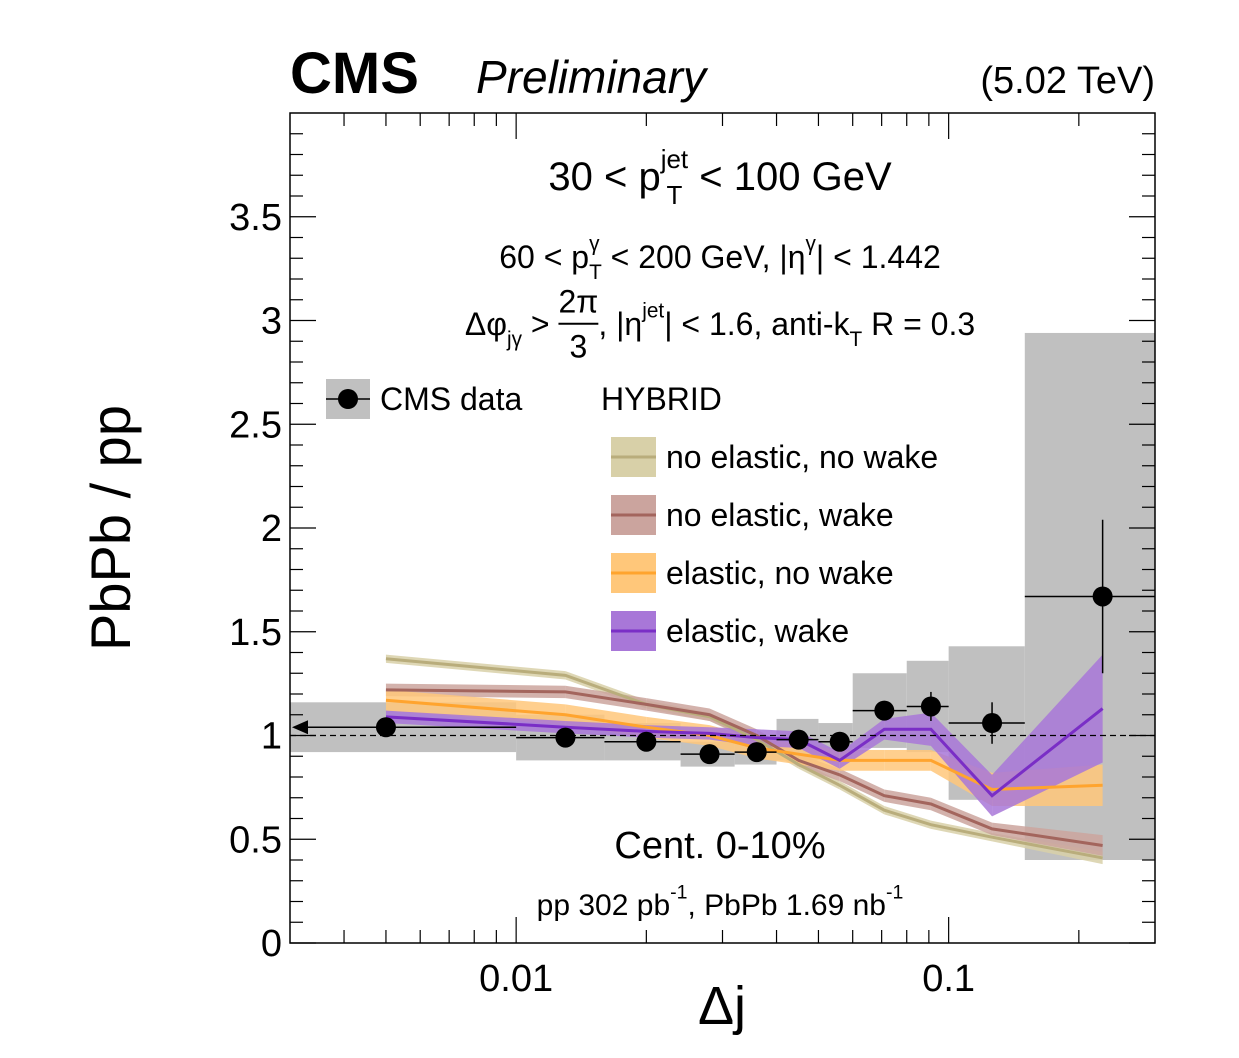 The width and height of the screenshot is (1239, 1058). What do you see at coordinates (704, 257) in the screenshot?
I see `annotation-text: < 200 GeV, |η` at bounding box center [704, 257].